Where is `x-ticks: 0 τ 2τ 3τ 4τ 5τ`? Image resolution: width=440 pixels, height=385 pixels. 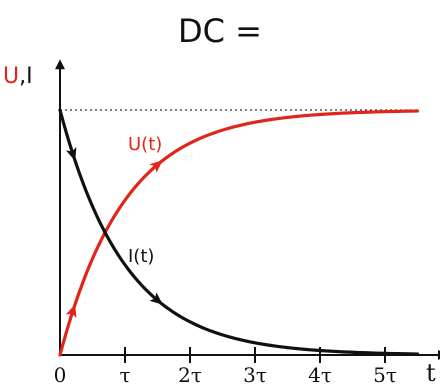 x-ticks: 0 τ 2τ 3τ 4τ 5τ is located at coordinates (225, 366).